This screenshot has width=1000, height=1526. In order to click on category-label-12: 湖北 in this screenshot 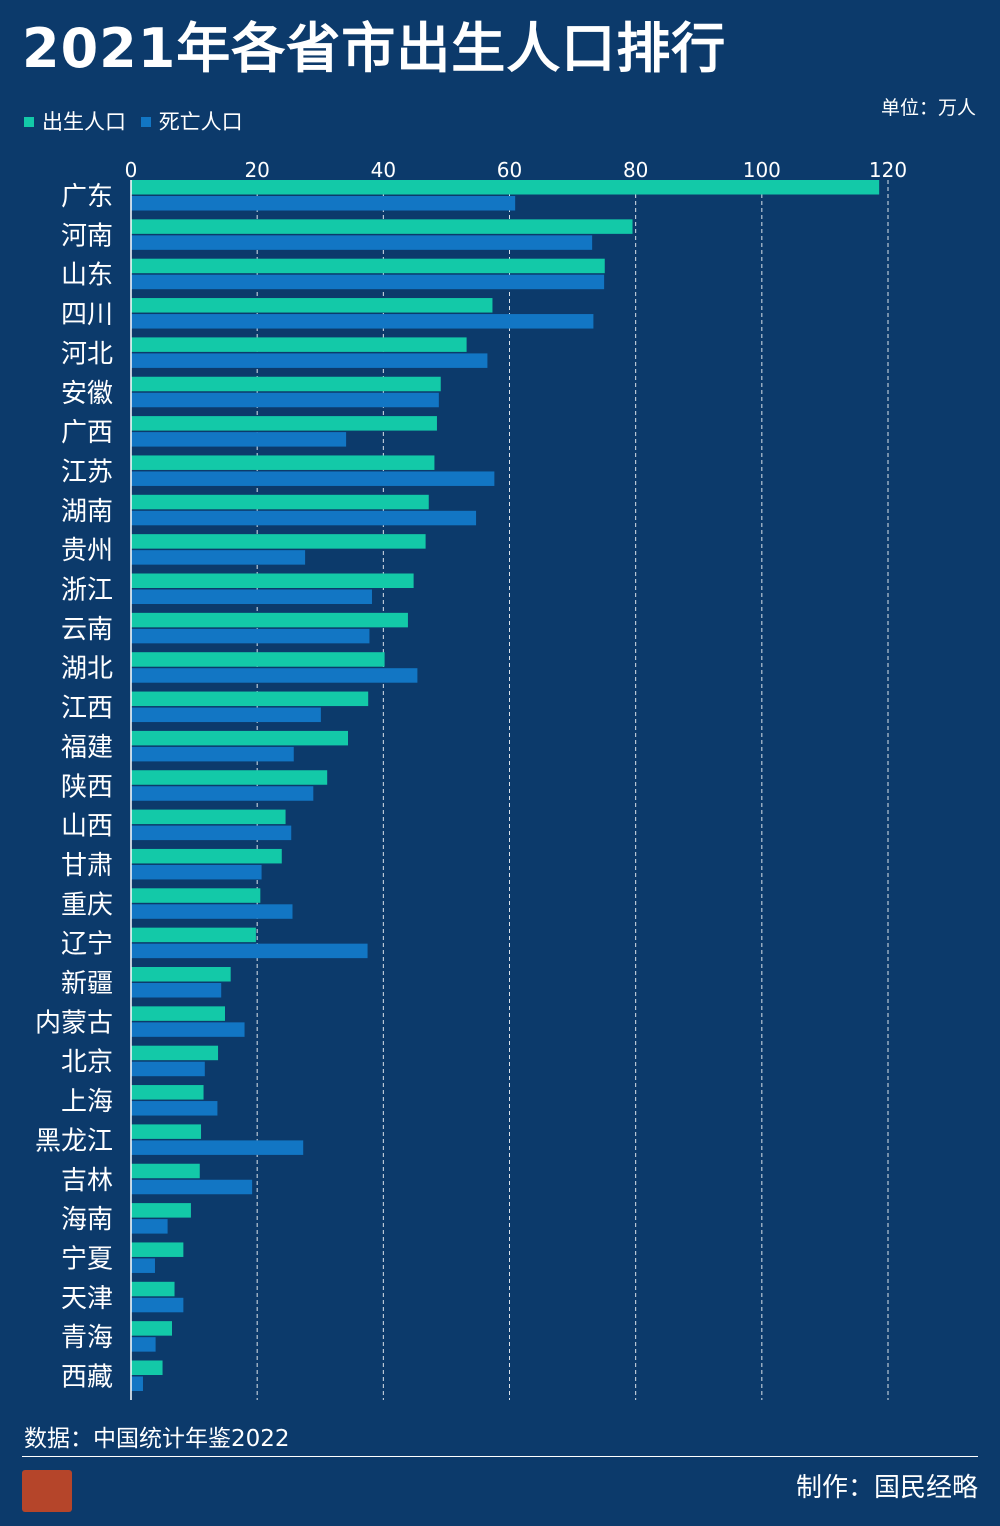, I will do `click(87, 669)`.